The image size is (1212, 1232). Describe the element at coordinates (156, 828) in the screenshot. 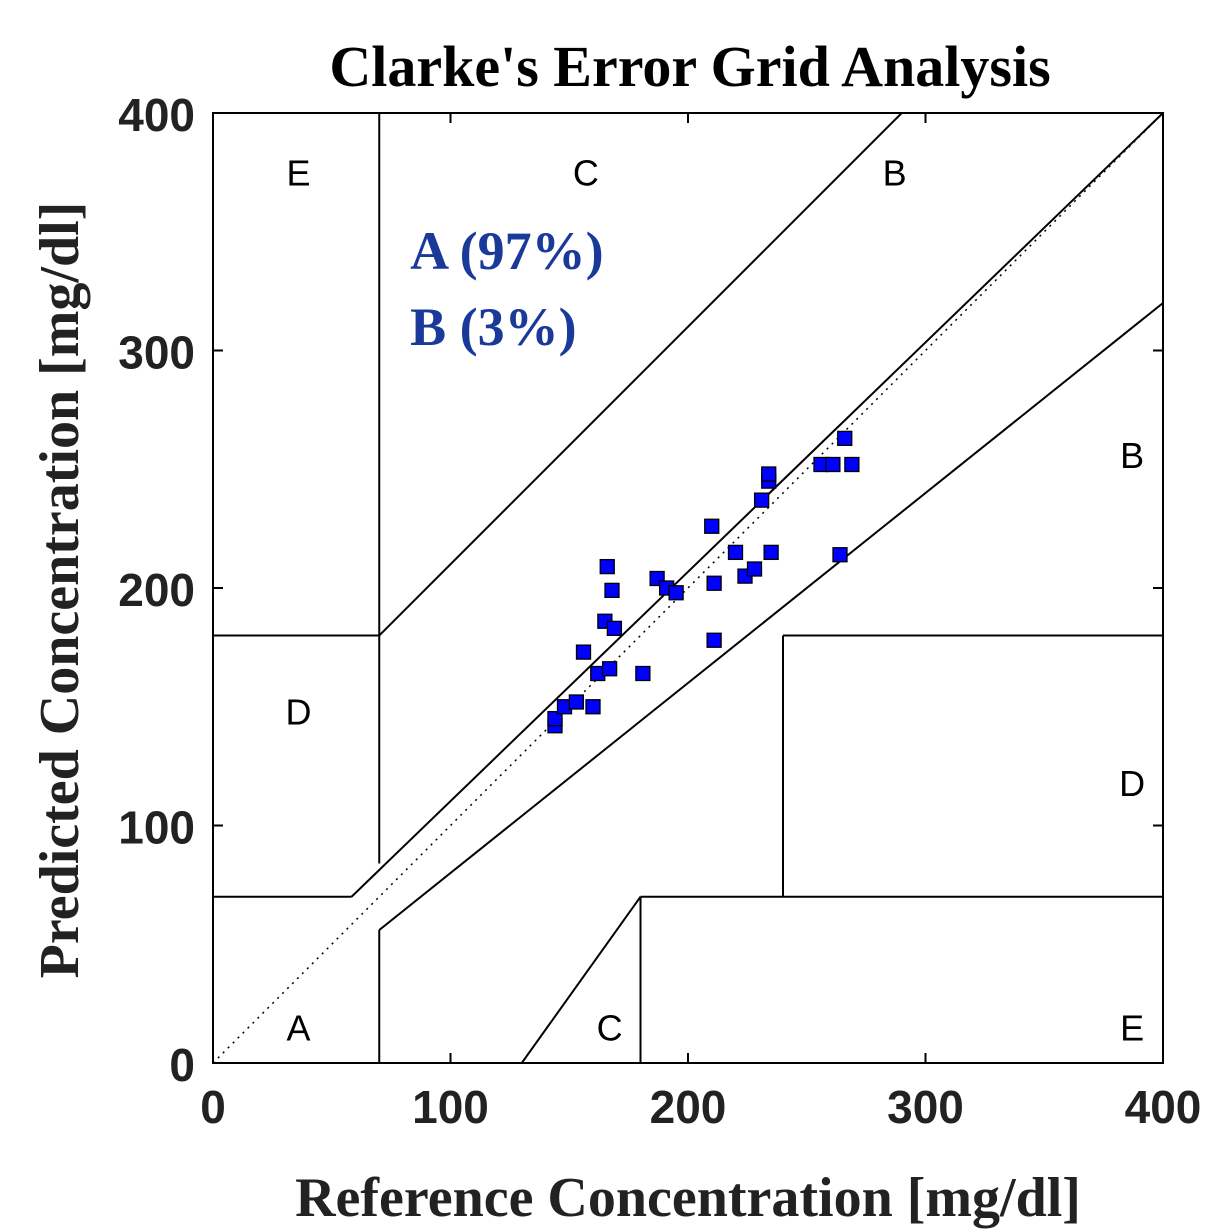

I see `y-tick-label: 100` at that location.